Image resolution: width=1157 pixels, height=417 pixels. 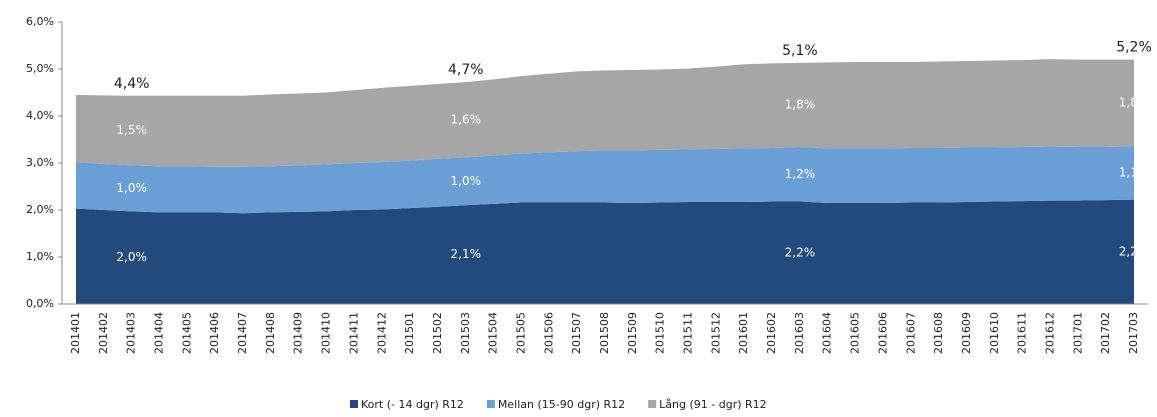 I want to click on data-label: 1,6%, so click(x=466, y=119).